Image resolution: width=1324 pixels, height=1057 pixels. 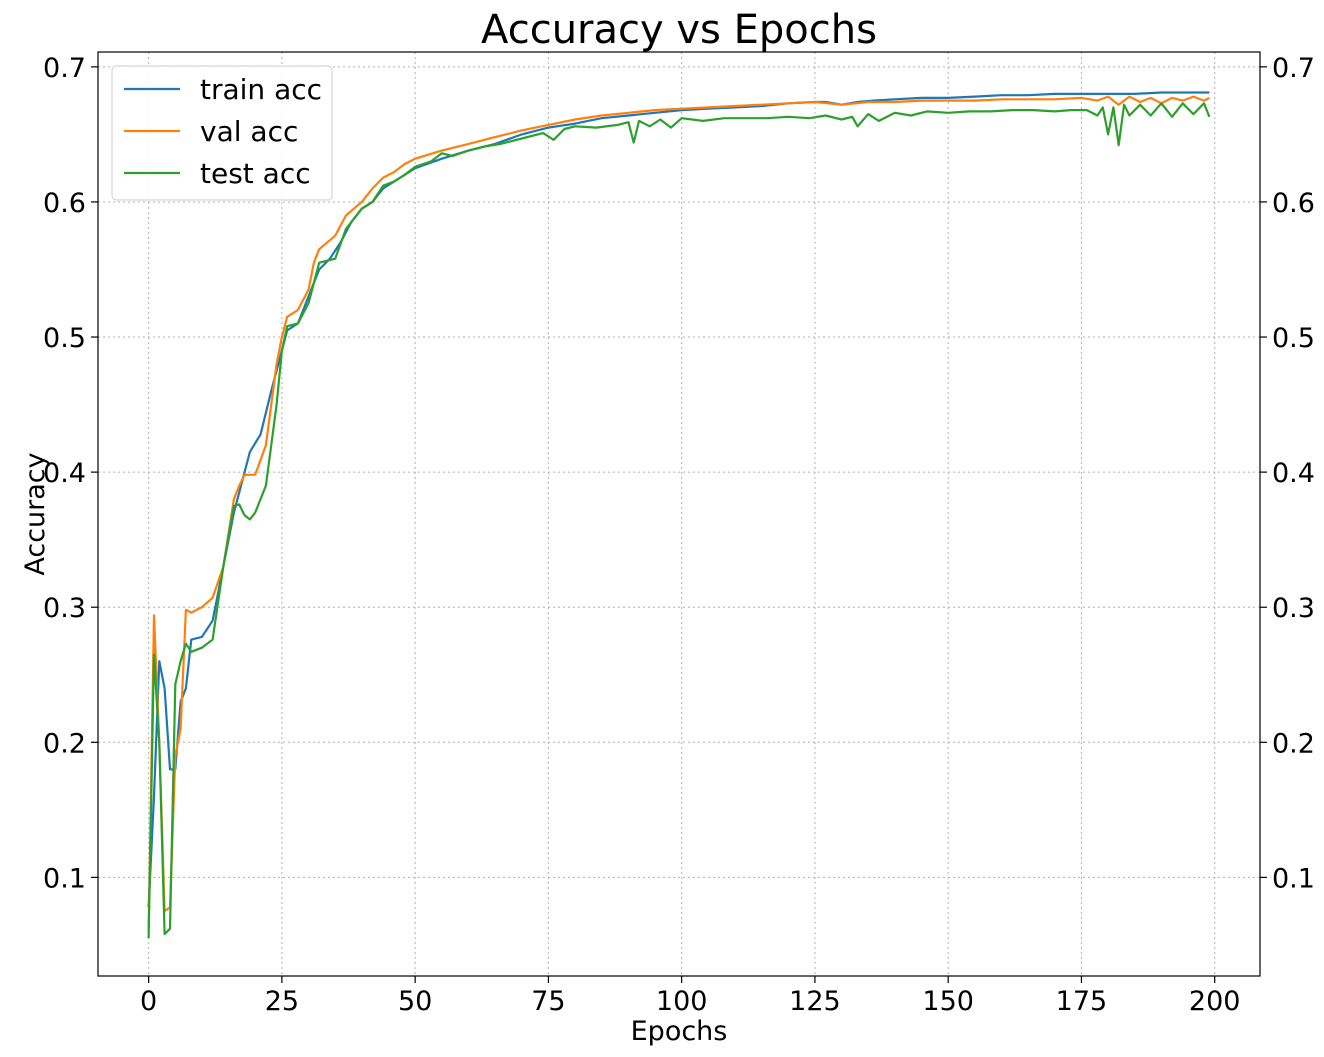 I want to click on x-tick-label: 75, so click(x=548, y=1001).